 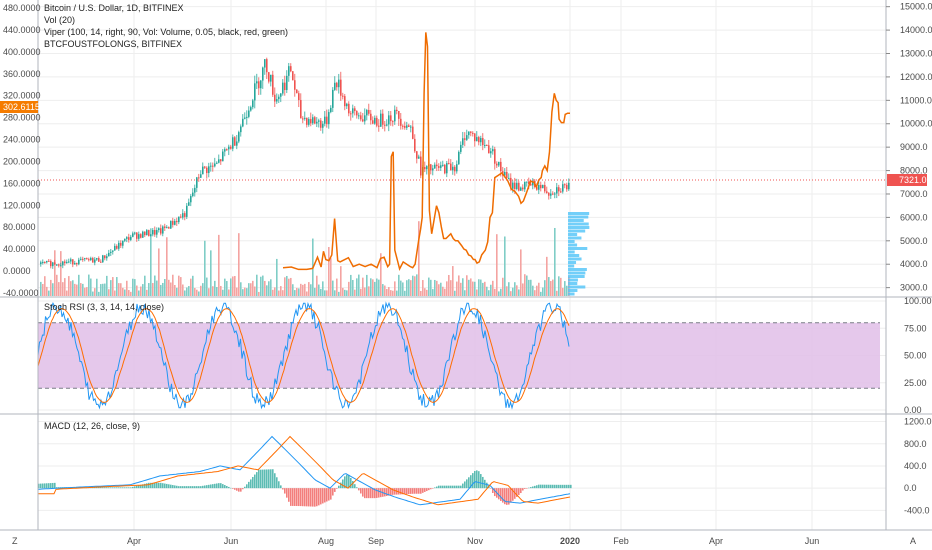 I want to click on legend-volume: Vol (20), so click(x=59, y=20).